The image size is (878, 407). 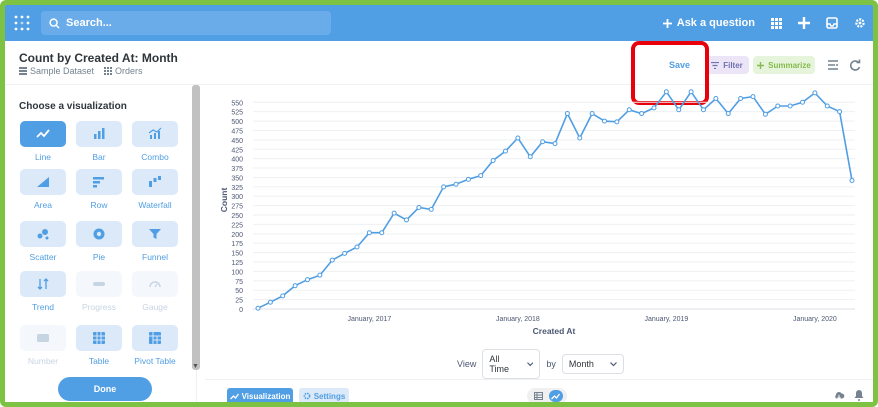 What do you see at coordinates (99, 361) in the screenshot?
I see `viz-option-label: Table` at bounding box center [99, 361].